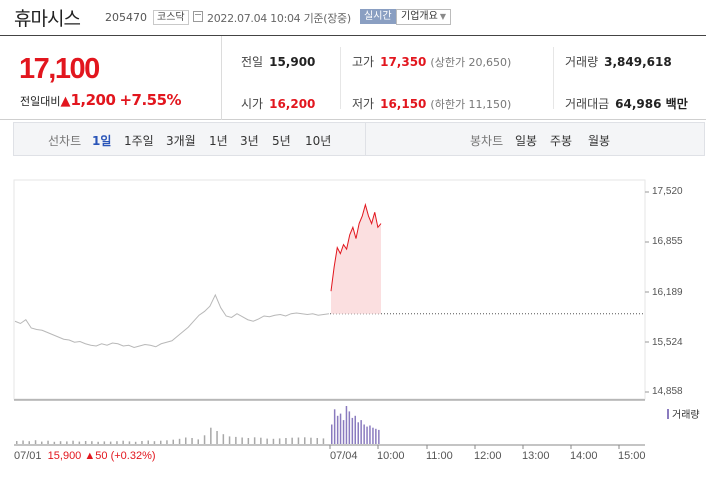  I want to click on series-area-today, so click(356, 259).